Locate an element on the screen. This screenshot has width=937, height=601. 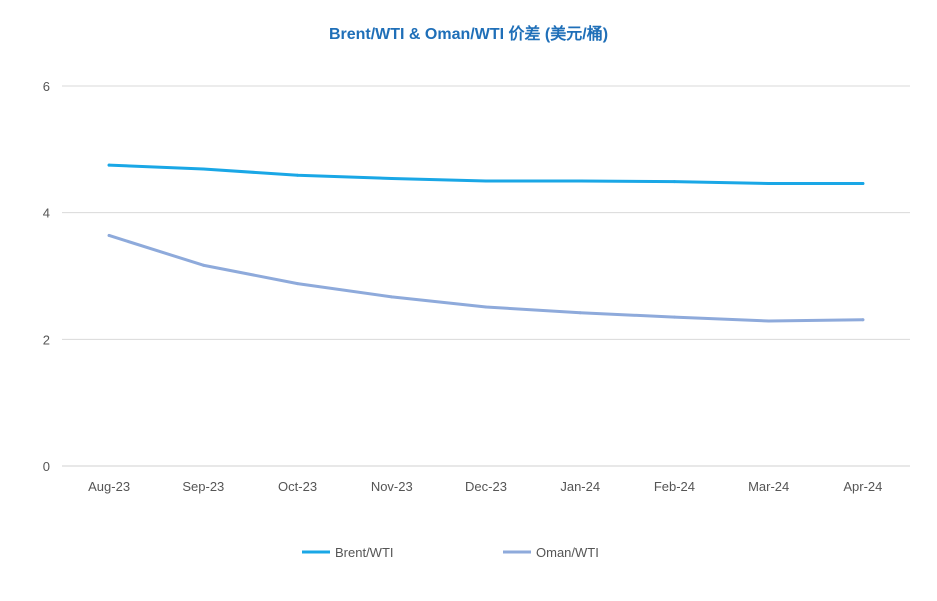
legend-label: Oman/WTI is located at coordinates (567, 552).